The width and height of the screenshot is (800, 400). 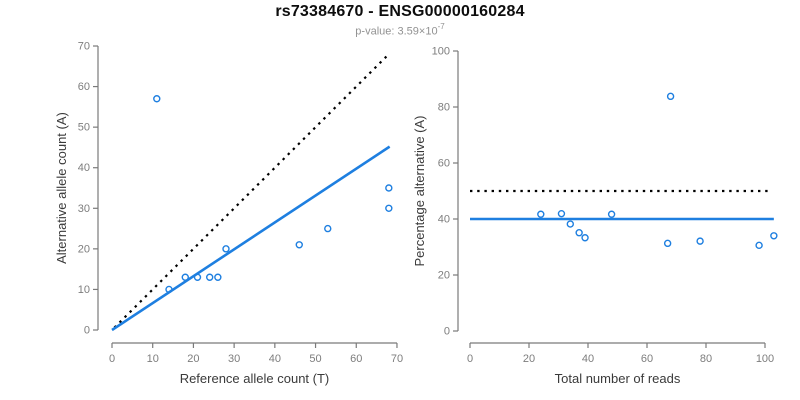 What do you see at coordinates (618, 378) in the screenshot?
I see `x-axis-title: Total number of reads` at bounding box center [618, 378].